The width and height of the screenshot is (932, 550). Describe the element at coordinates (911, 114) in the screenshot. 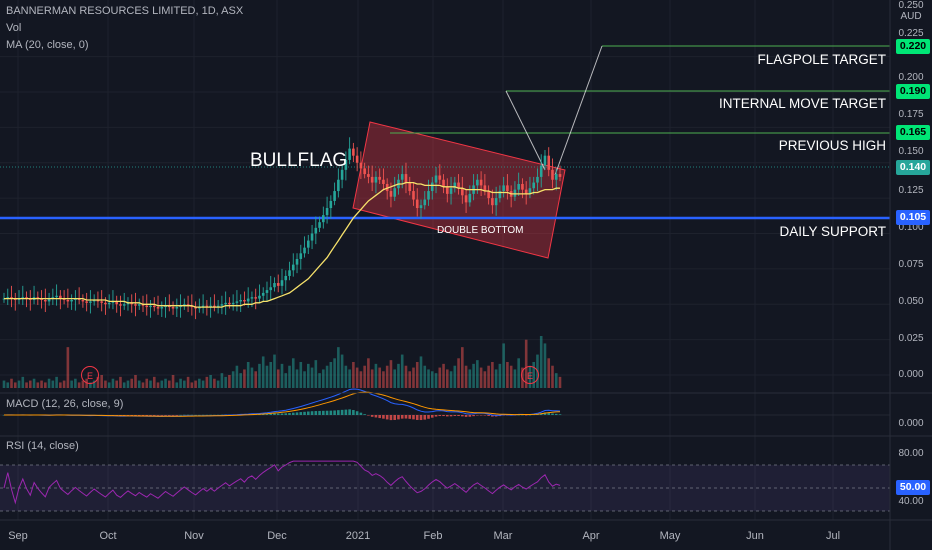

I see `price-tick: 0.175` at that location.